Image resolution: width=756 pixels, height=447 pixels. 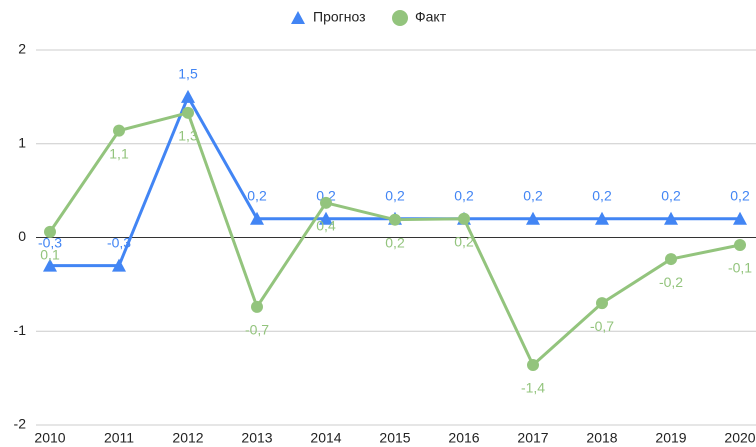 I want to click on y-tick-label: 0, so click(x=22, y=236).